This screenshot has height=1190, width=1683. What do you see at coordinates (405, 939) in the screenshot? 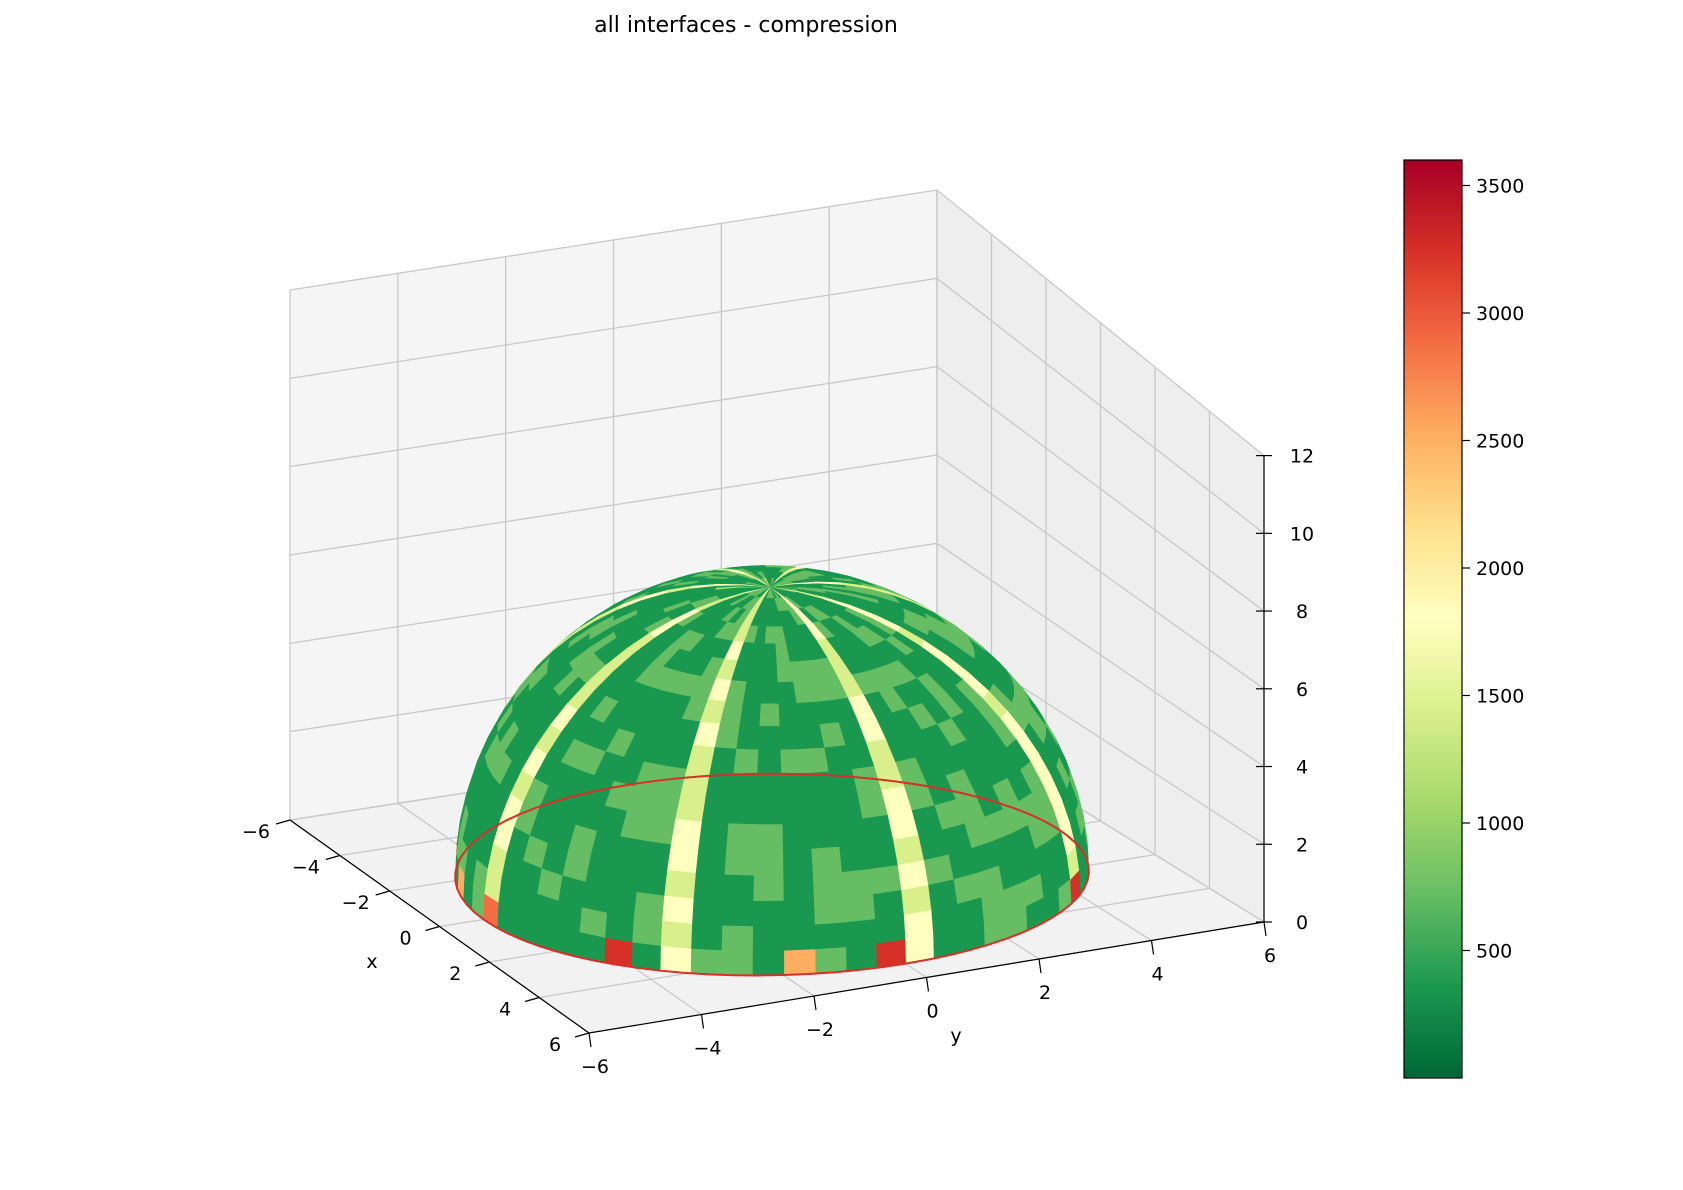
I see `x-tick-label: 0` at bounding box center [405, 939].